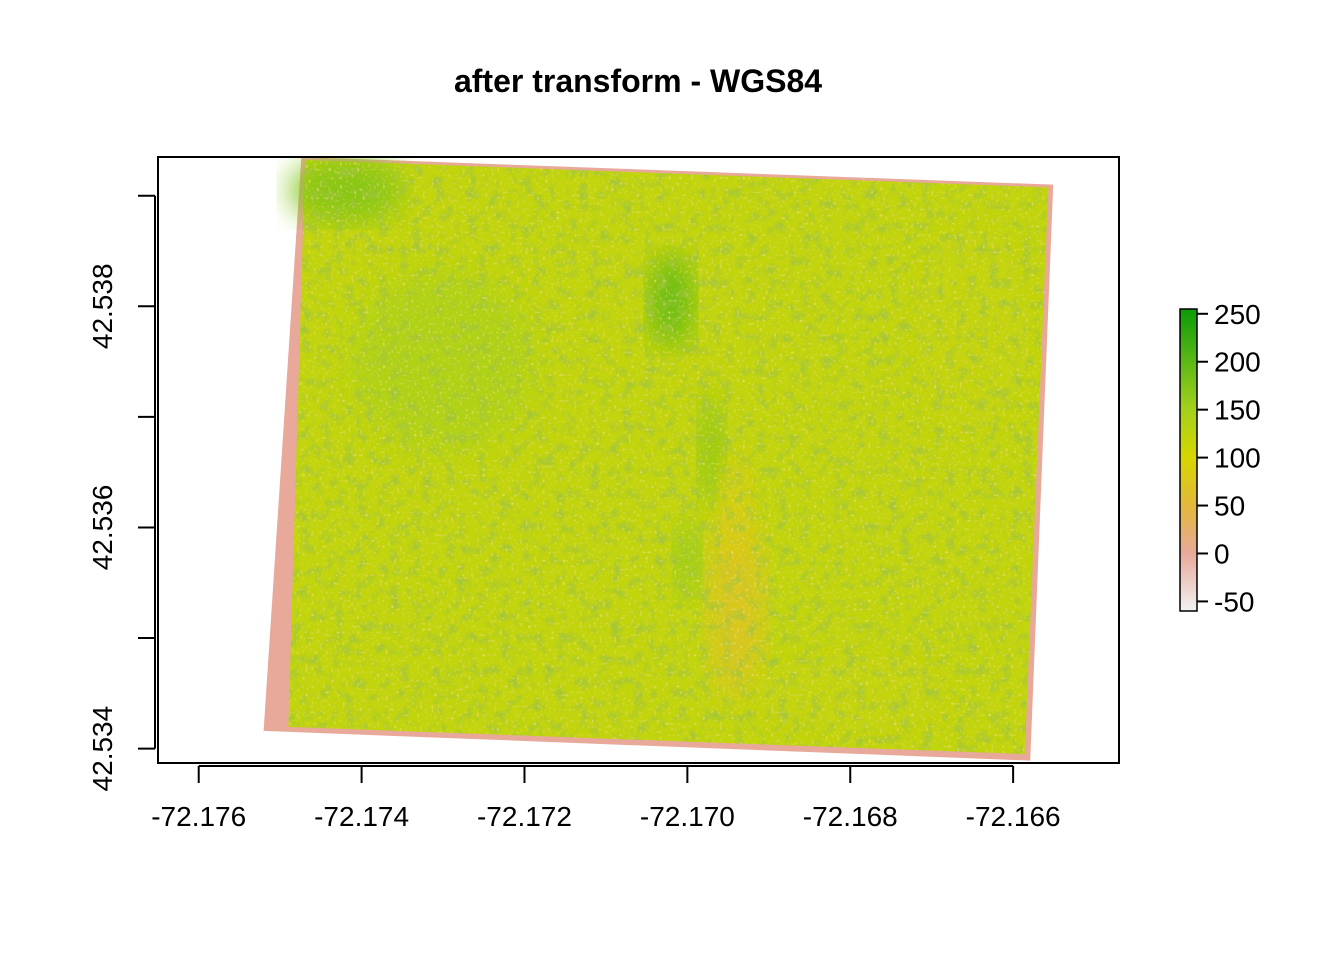  Describe the element at coordinates (1237, 314) in the screenshot. I see `colorbar-tick-label: 250` at that location.